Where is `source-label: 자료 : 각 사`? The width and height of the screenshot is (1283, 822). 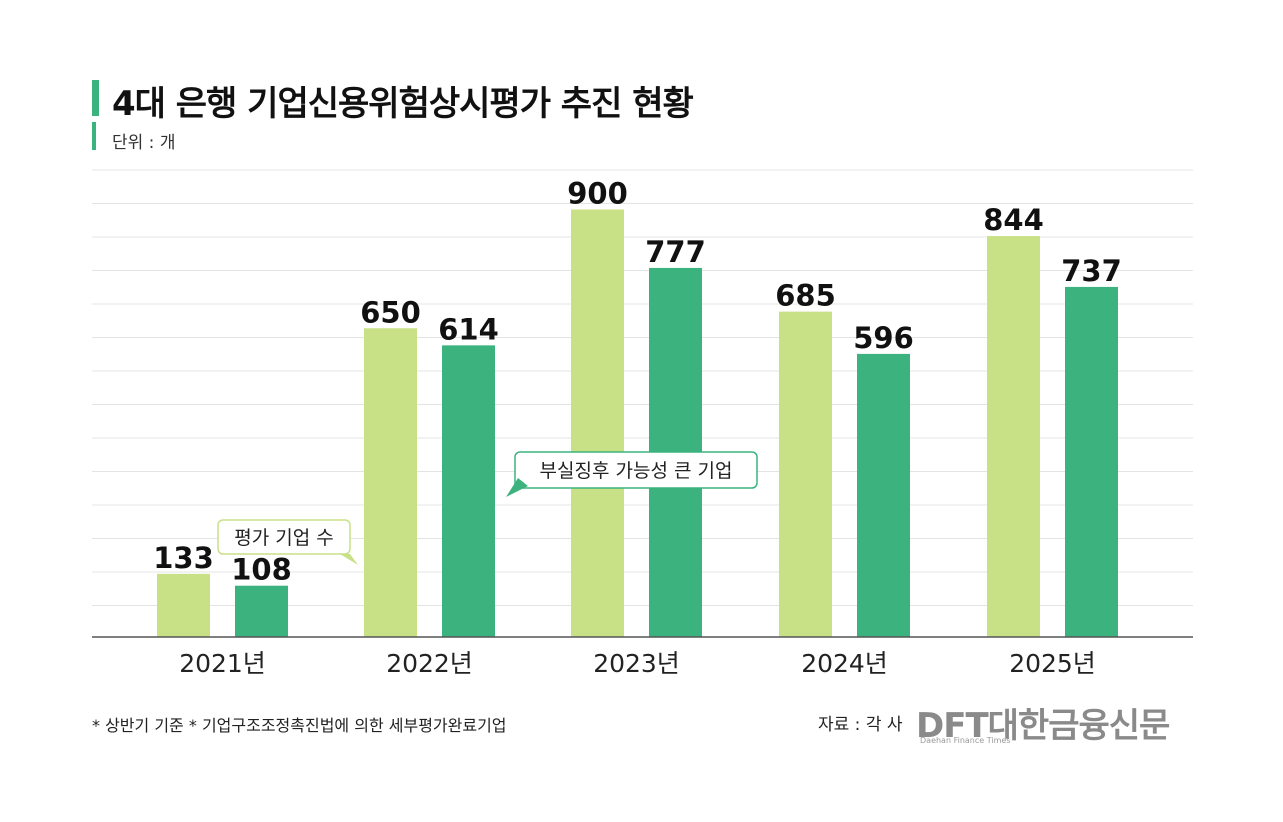
source-label: 자료 : 각 사 is located at coordinates (860, 725).